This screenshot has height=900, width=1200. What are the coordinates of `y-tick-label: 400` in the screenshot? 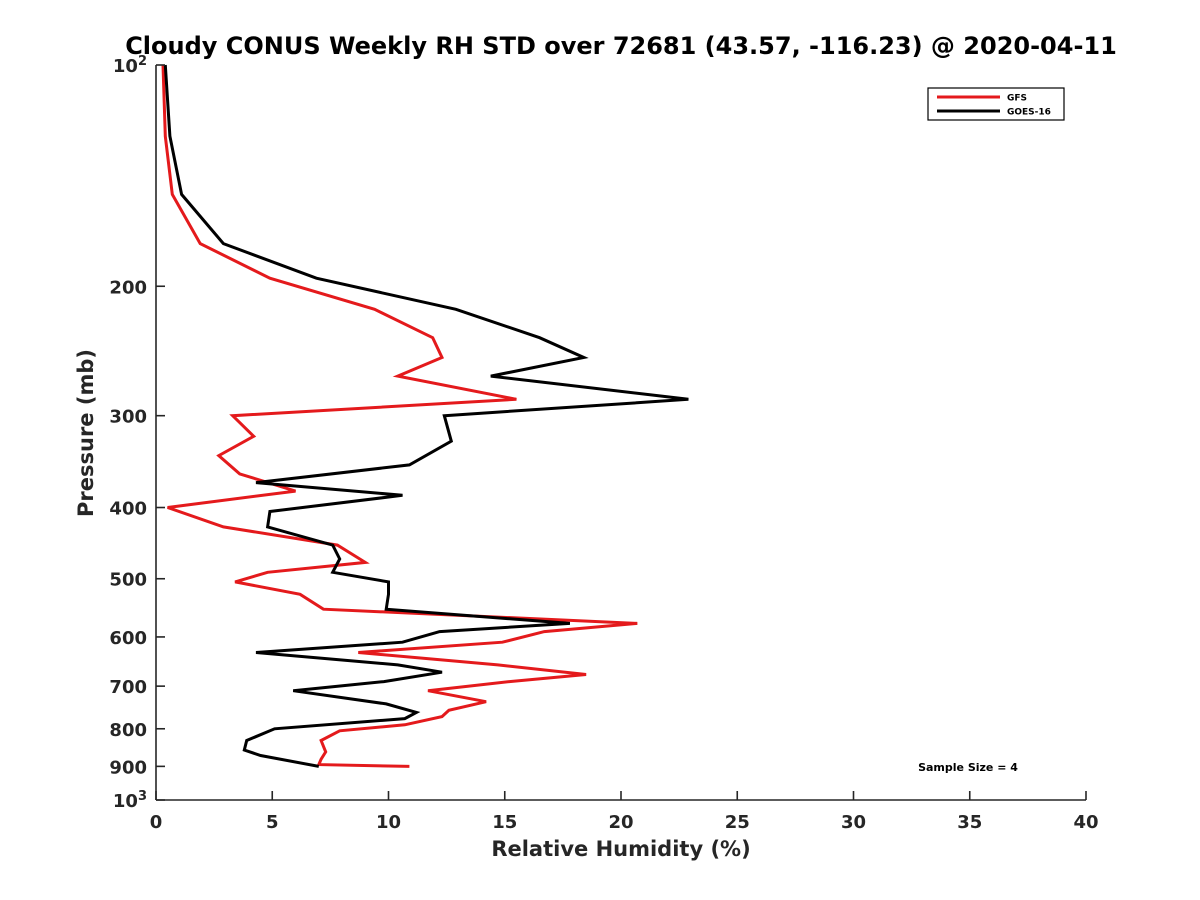 It's located at (128, 509).